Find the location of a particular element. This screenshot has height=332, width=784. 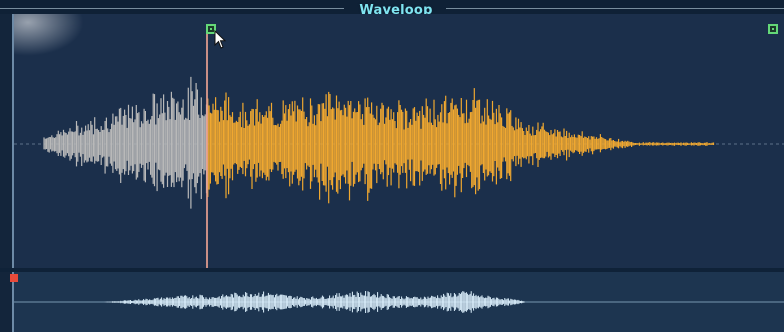

overview-divider is located at coordinates (392, 270).